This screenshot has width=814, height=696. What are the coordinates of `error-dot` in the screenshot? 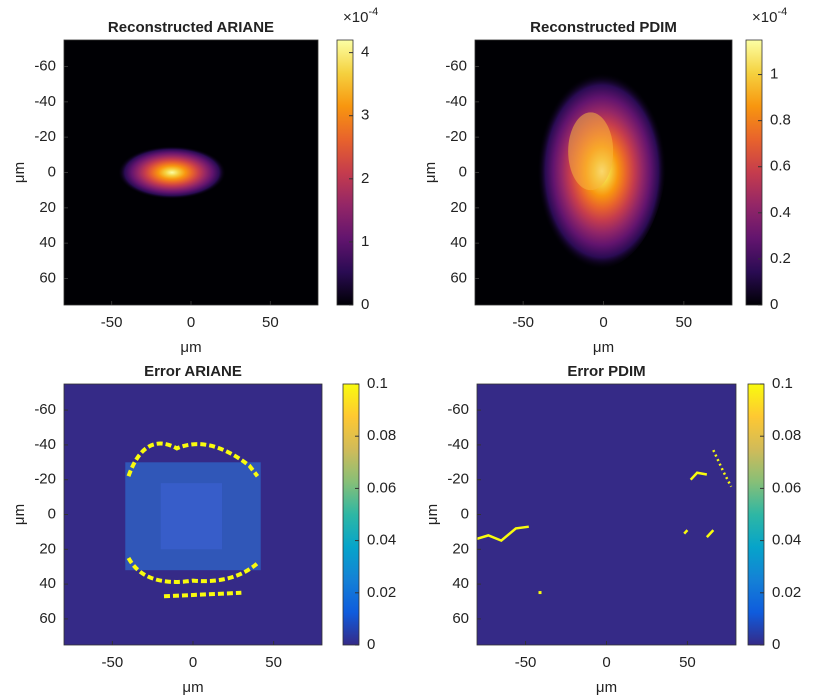 It's located at (540, 593).